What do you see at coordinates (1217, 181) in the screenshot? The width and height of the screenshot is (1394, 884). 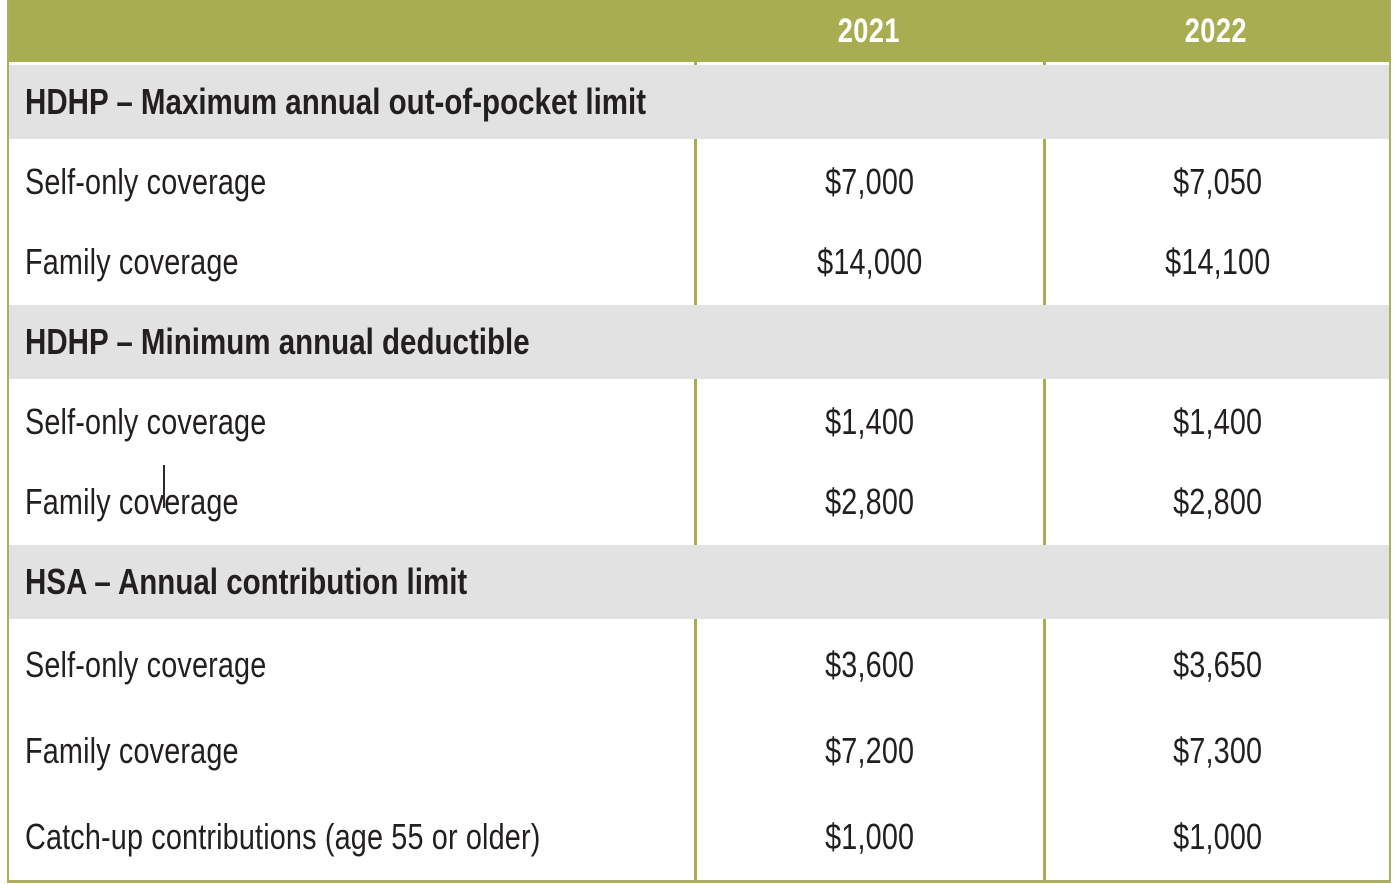 I see `value-2022: $7,050` at bounding box center [1217, 181].